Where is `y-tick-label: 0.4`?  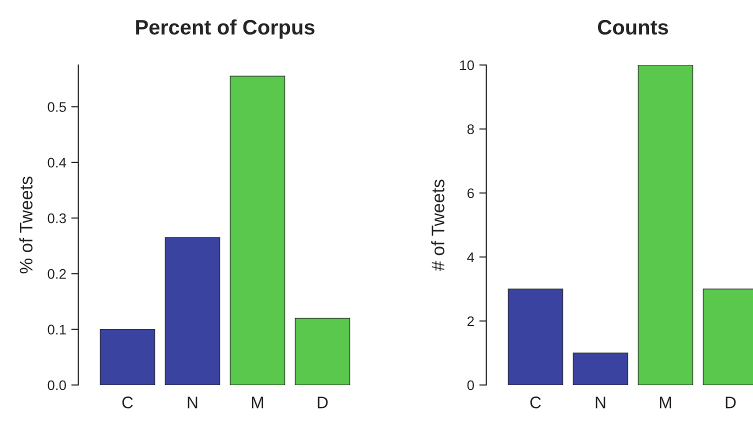
y-tick-label: 0.4 is located at coordinates (57, 163).